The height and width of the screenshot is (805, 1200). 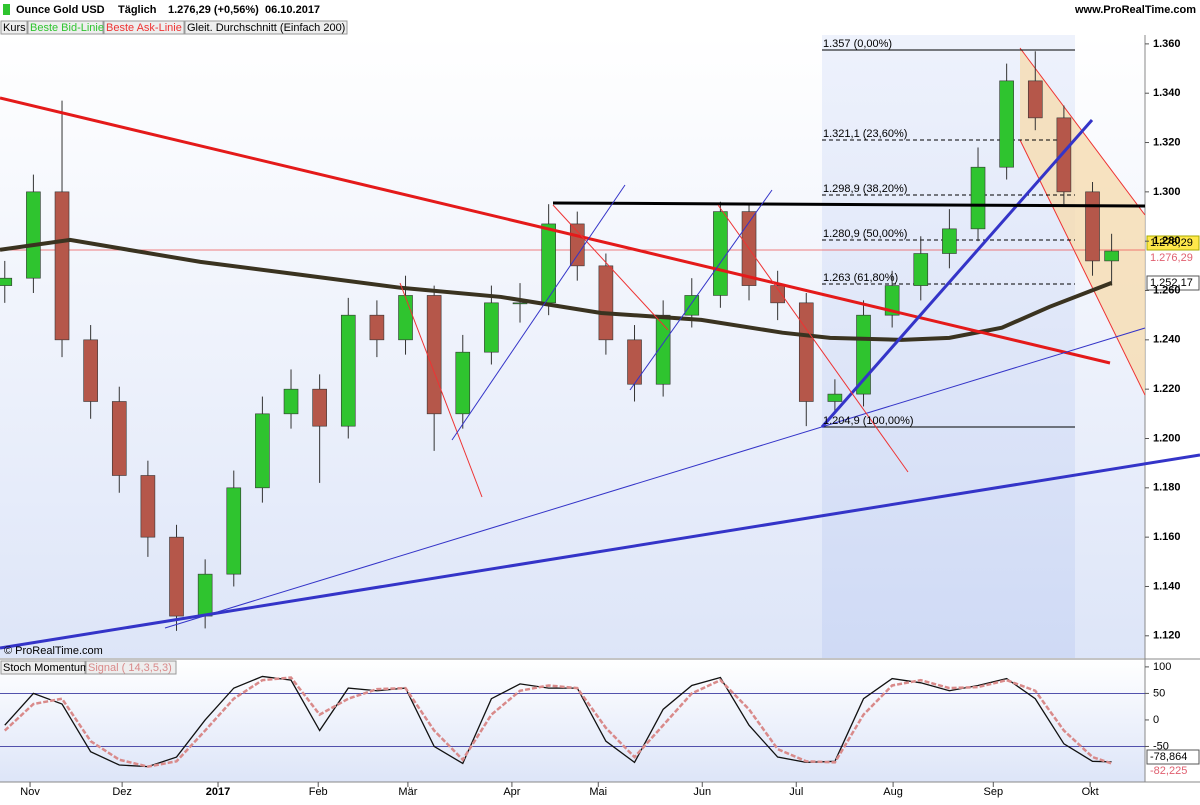 What do you see at coordinates (1156, 720) in the screenshot?
I see `y-tick-label: 0` at bounding box center [1156, 720].